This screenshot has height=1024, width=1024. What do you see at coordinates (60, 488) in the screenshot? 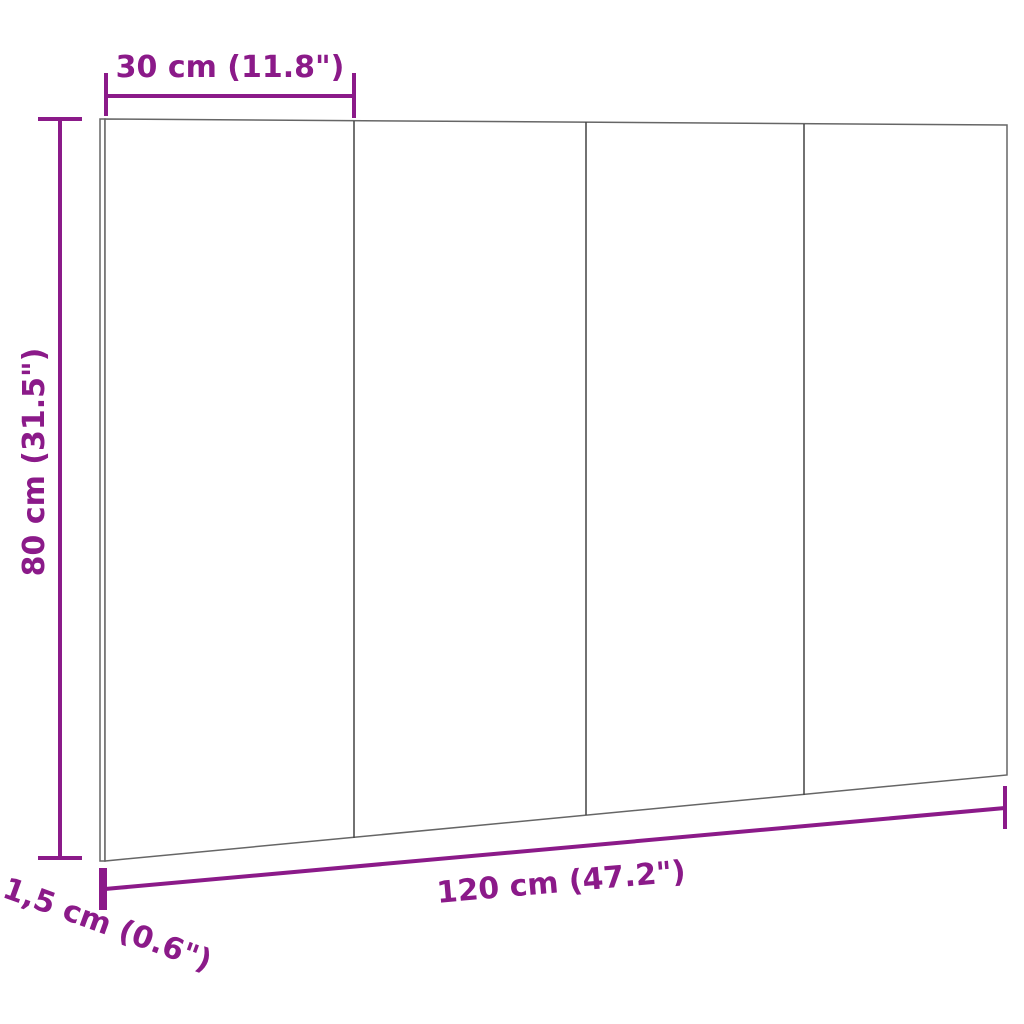
I see `height-dimension-line` at bounding box center [60, 488].